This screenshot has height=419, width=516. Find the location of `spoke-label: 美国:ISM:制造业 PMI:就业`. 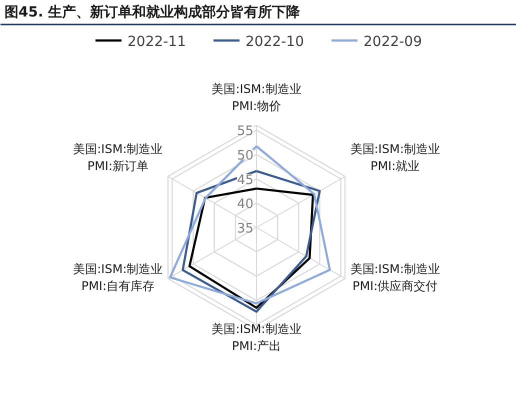

spoke-label: 美国:ISM:制造业 PMI:就业 is located at coordinates (395, 157).